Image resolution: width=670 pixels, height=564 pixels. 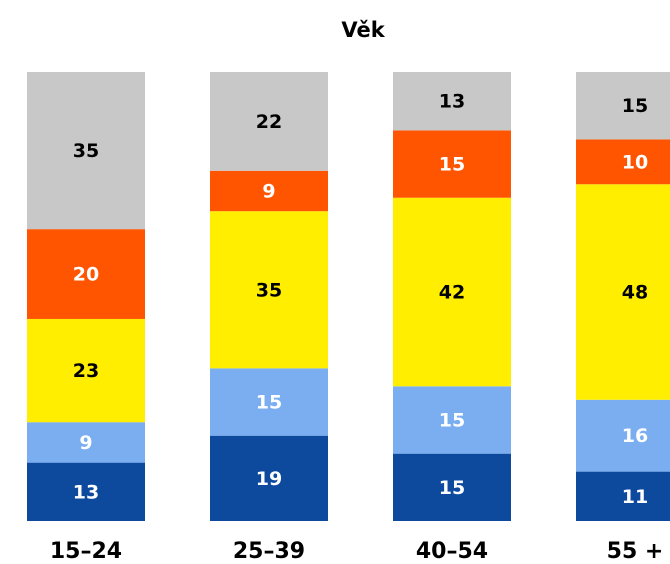 What do you see at coordinates (635, 551) in the screenshot?
I see `x-tick-label: 55 +` at bounding box center [635, 551].